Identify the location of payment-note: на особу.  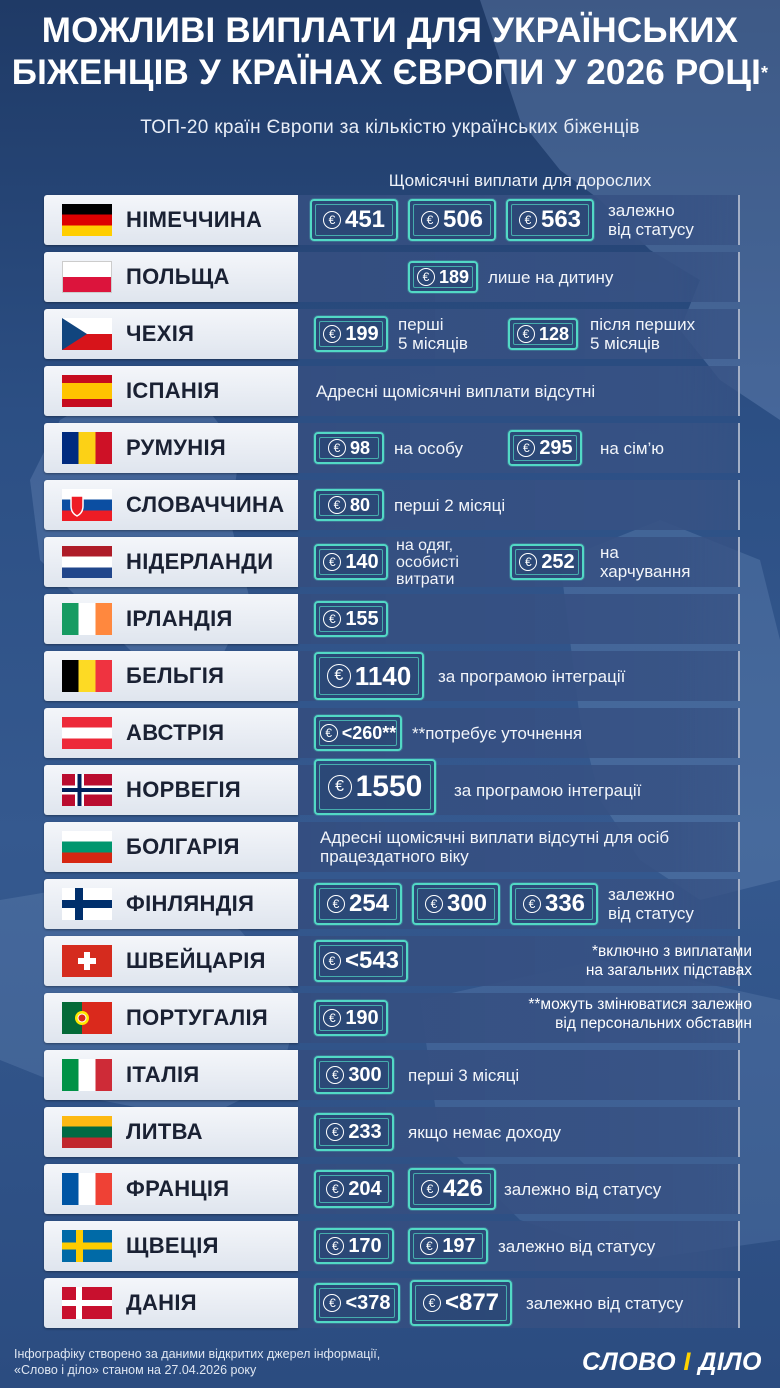
(429, 448).